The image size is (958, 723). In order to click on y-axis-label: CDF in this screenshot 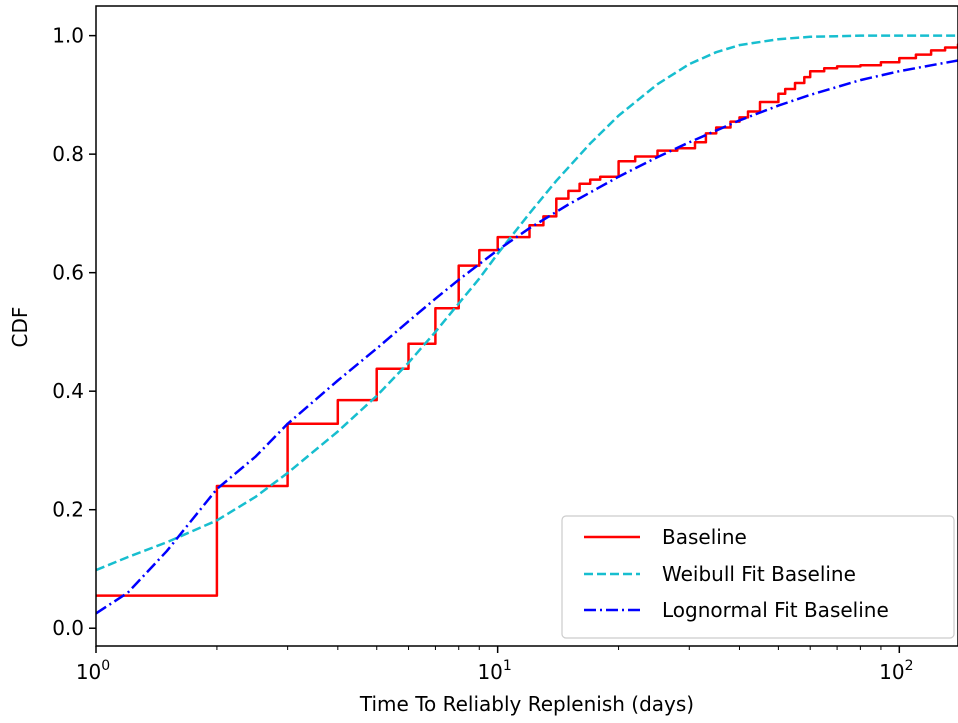, I will do `click(20, 327)`.